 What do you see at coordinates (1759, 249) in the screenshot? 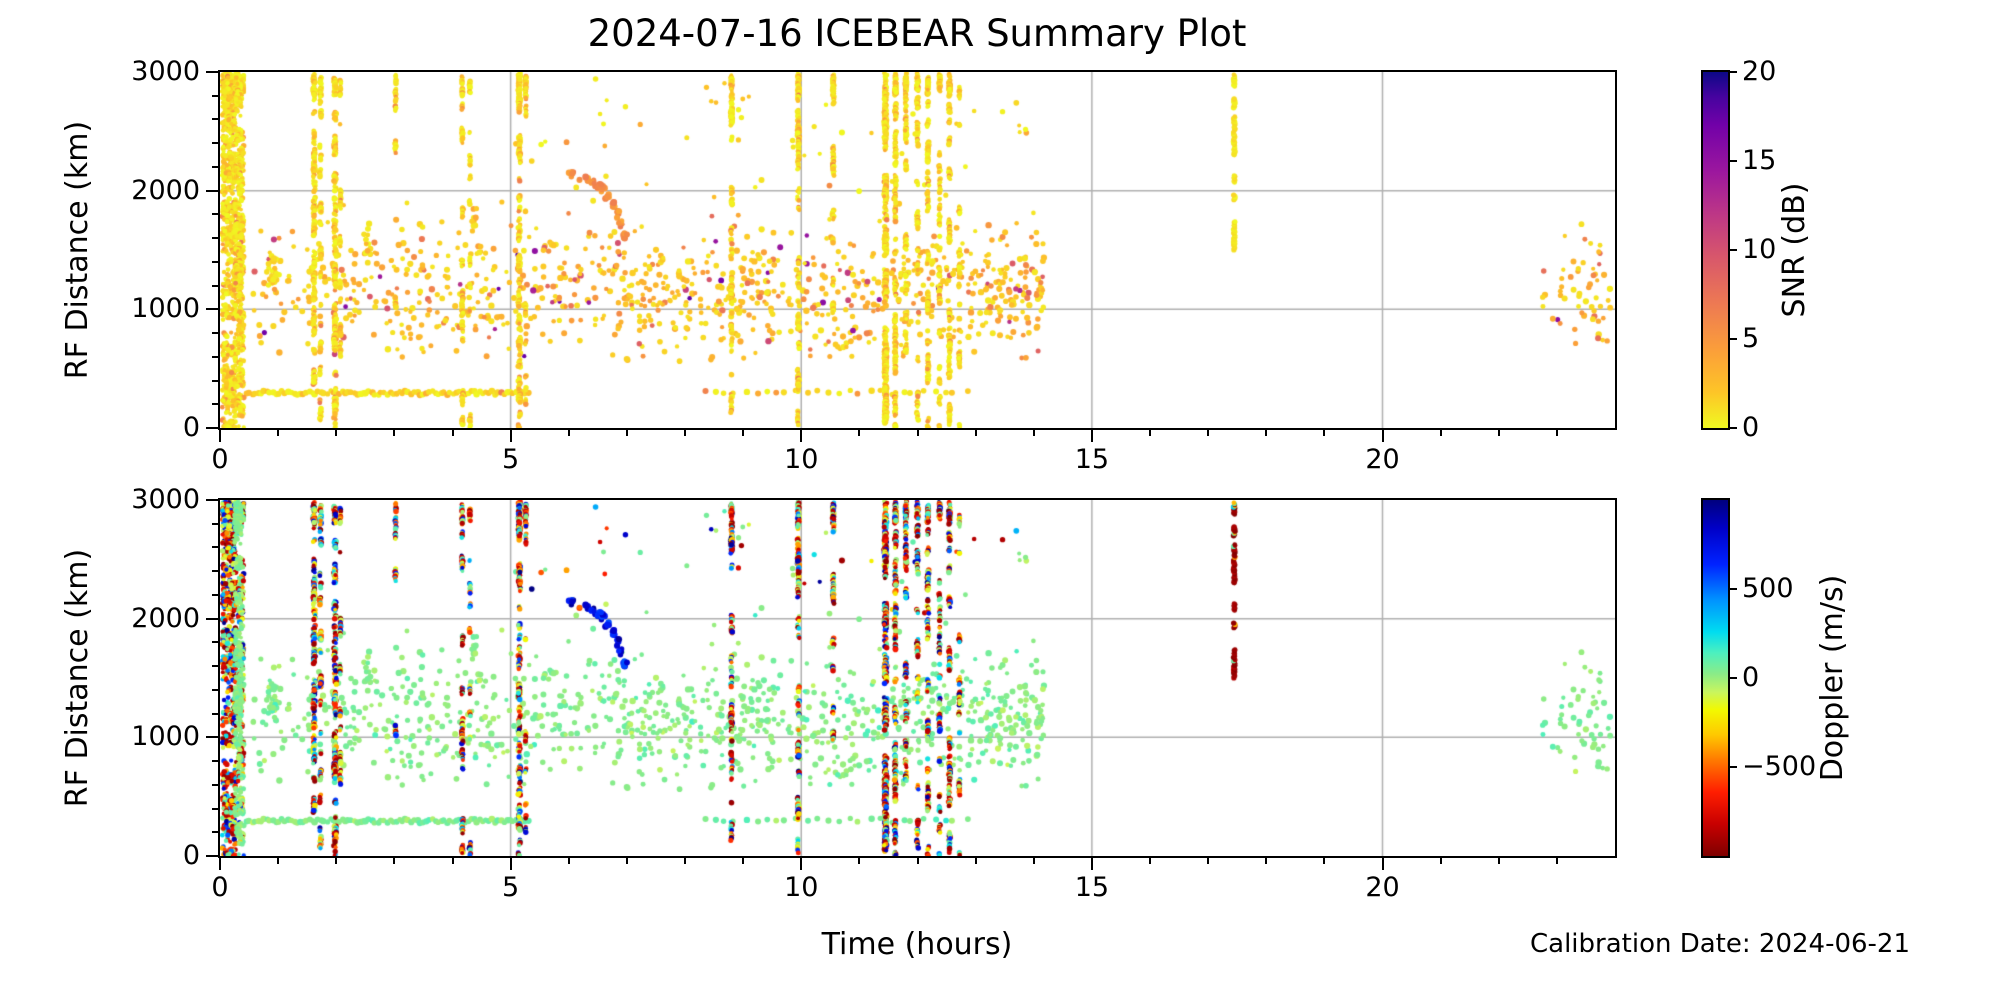
I see `colorbar-tick-label: 10` at bounding box center [1759, 249].